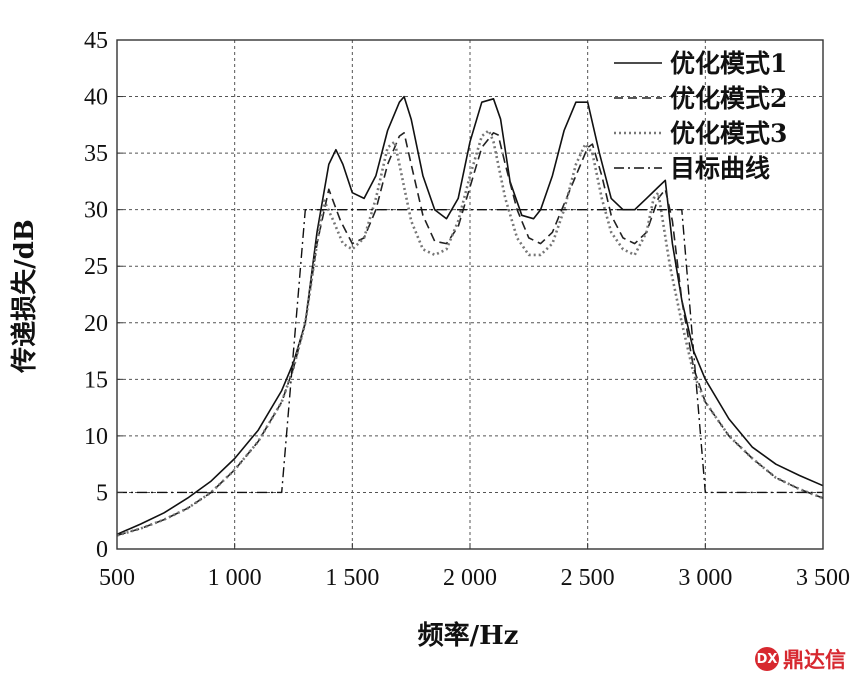 The height and width of the screenshot is (680, 854). What do you see at coordinates (823, 578) in the screenshot?
I see `x-tick-label: 3 500` at bounding box center [823, 578].